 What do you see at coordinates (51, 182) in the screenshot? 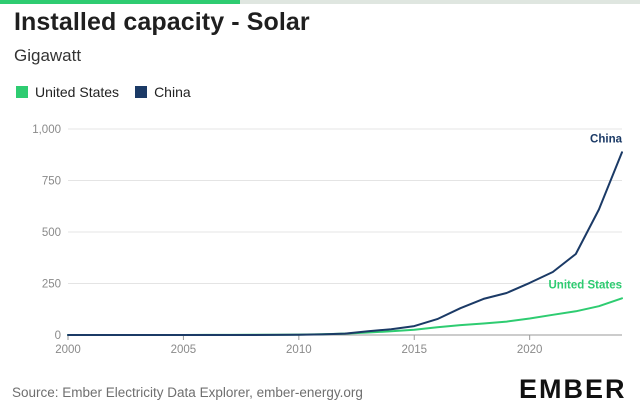
I see `y-tick-label: 750` at bounding box center [51, 182].